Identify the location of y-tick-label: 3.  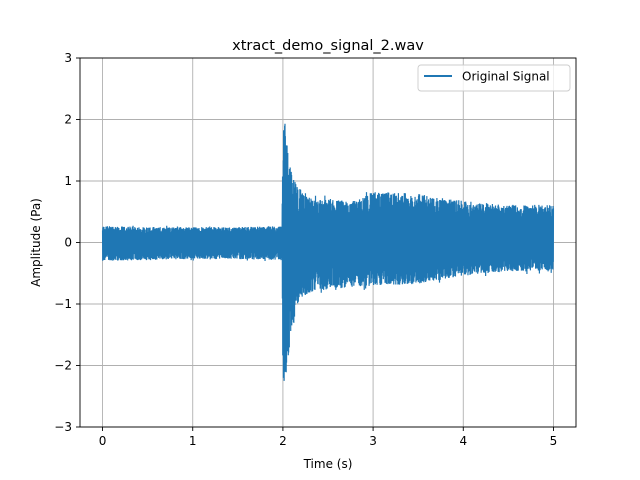
(68, 58).